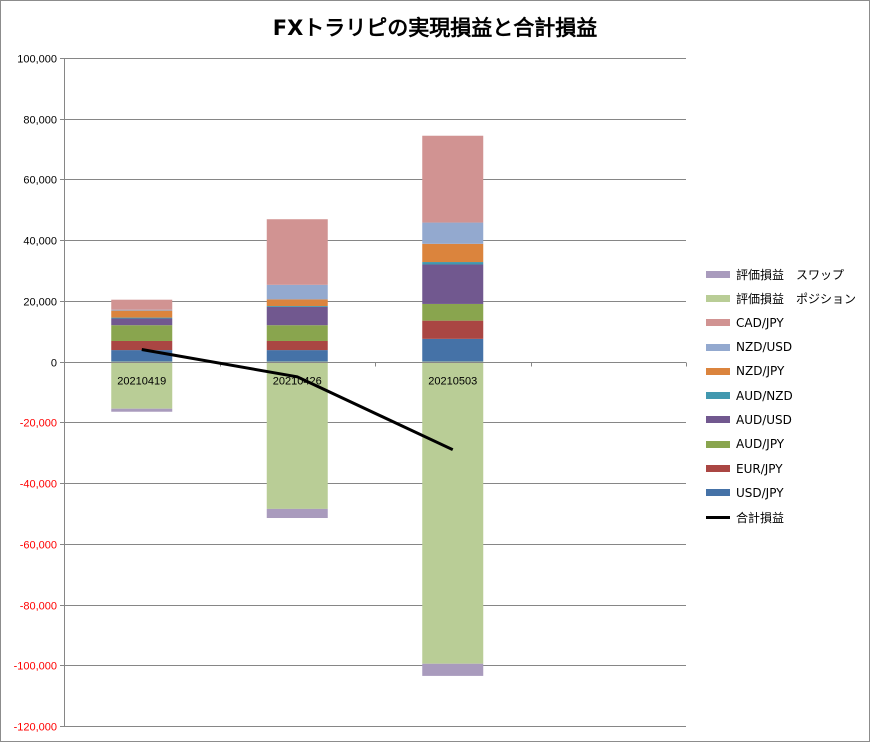 The height and width of the screenshot is (742, 870). What do you see at coordinates (759, 468) in the screenshot?
I see `legend-label: EUR/JPY` at bounding box center [759, 468].